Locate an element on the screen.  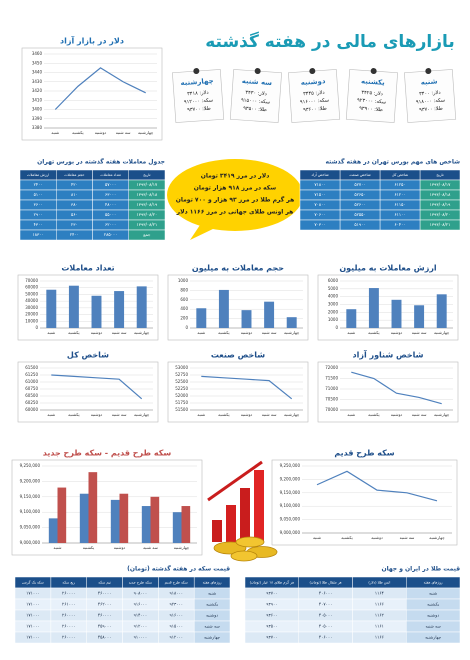
table-title: شاخص های مهم بورس تهران در هفته گذشته is located at coordinates (393, 162).